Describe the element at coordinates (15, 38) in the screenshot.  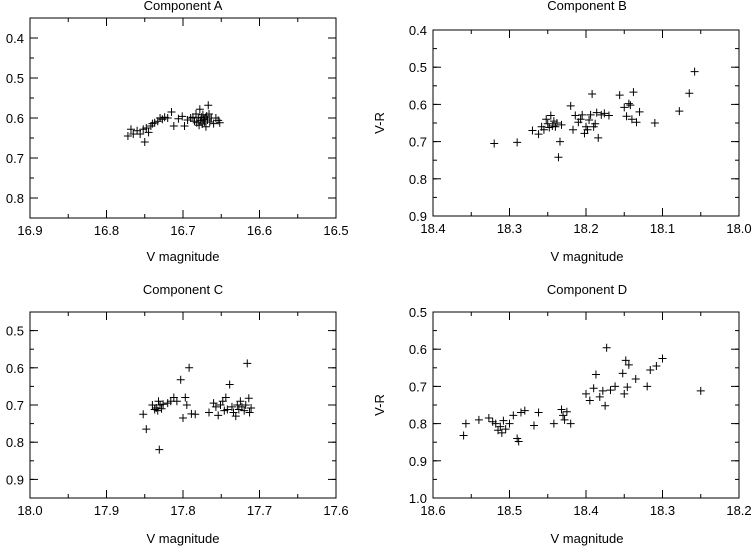
I see `y-tick-label: 0.4` at that location.